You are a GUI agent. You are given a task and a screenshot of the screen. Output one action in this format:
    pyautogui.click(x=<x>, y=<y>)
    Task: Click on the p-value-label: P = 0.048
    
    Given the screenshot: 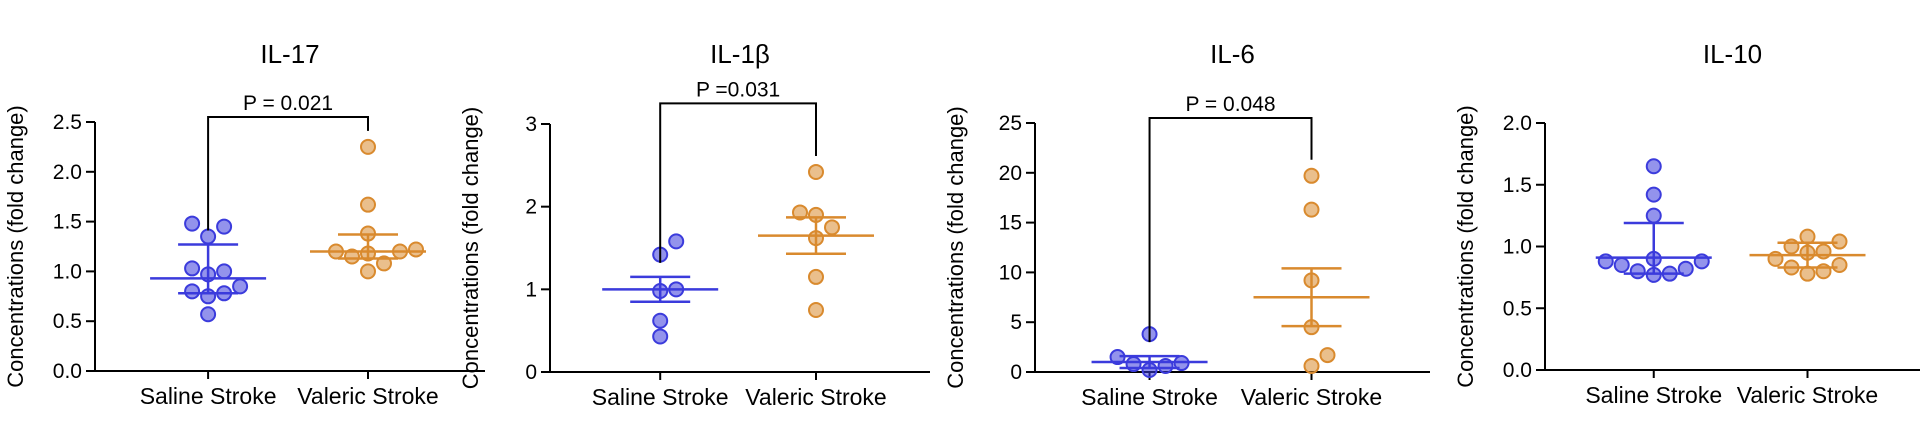 What is the action you would take?
    pyautogui.click(x=1230, y=104)
    